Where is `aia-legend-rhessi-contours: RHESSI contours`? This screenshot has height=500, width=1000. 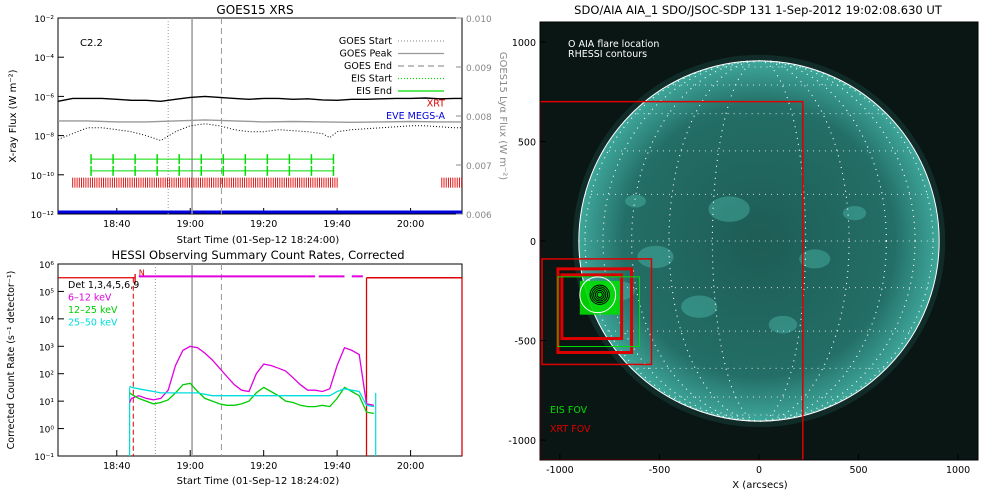
aia-legend-rhessi-contours: RHESSI contours is located at coordinates (607, 54).